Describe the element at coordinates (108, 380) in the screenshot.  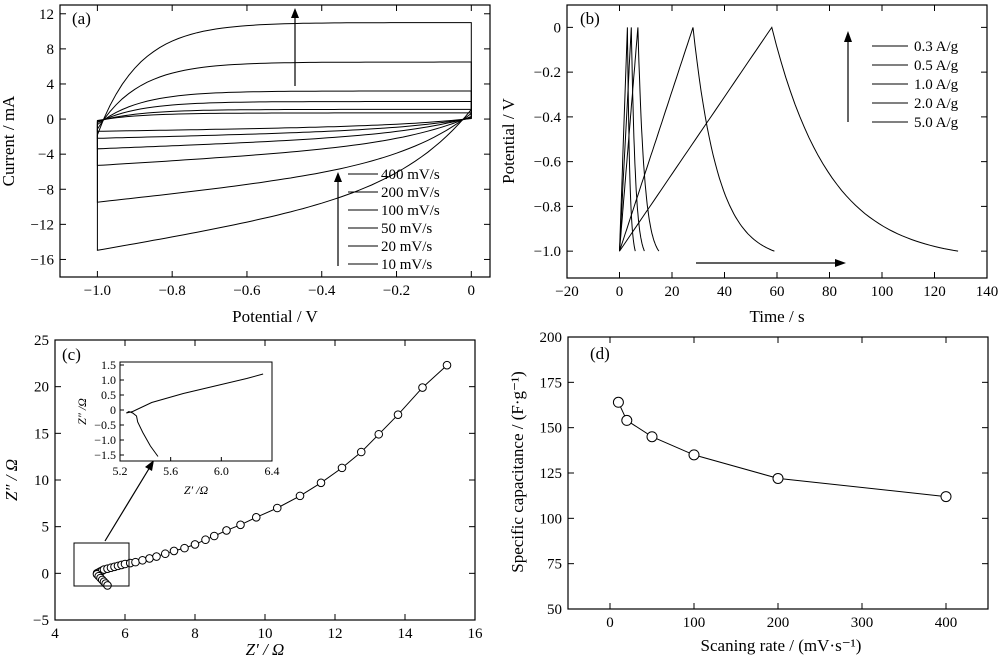
I see `panel-c-inset-y-tick-label: 1.0` at that location.